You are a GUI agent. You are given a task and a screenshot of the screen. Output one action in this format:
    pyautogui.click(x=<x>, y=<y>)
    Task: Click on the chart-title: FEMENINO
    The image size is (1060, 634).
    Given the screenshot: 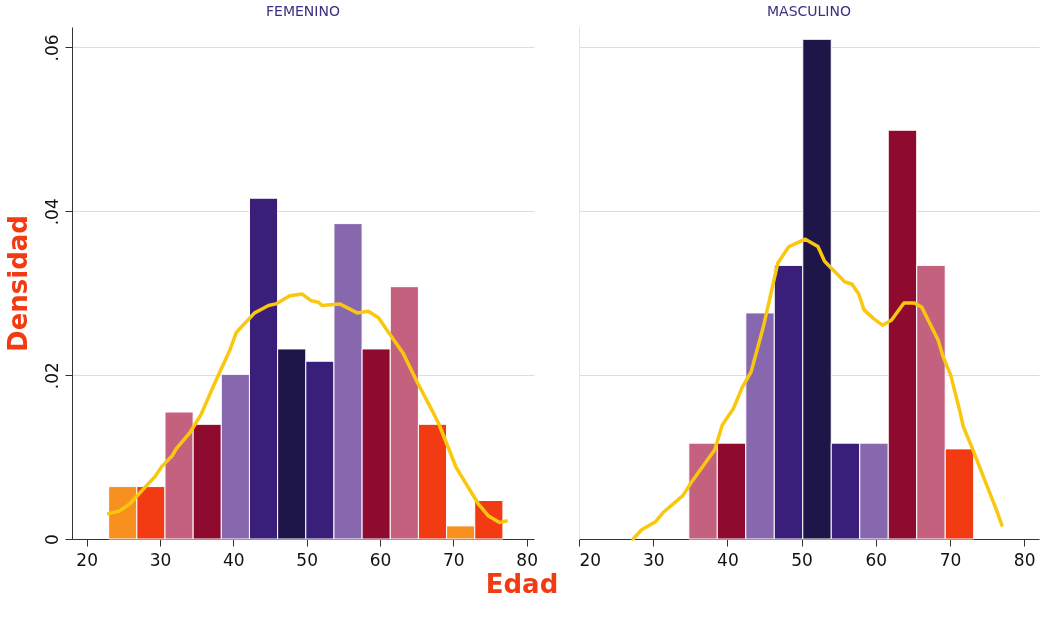 What is the action you would take?
    pyautogui.click(x=303, y=11)
    